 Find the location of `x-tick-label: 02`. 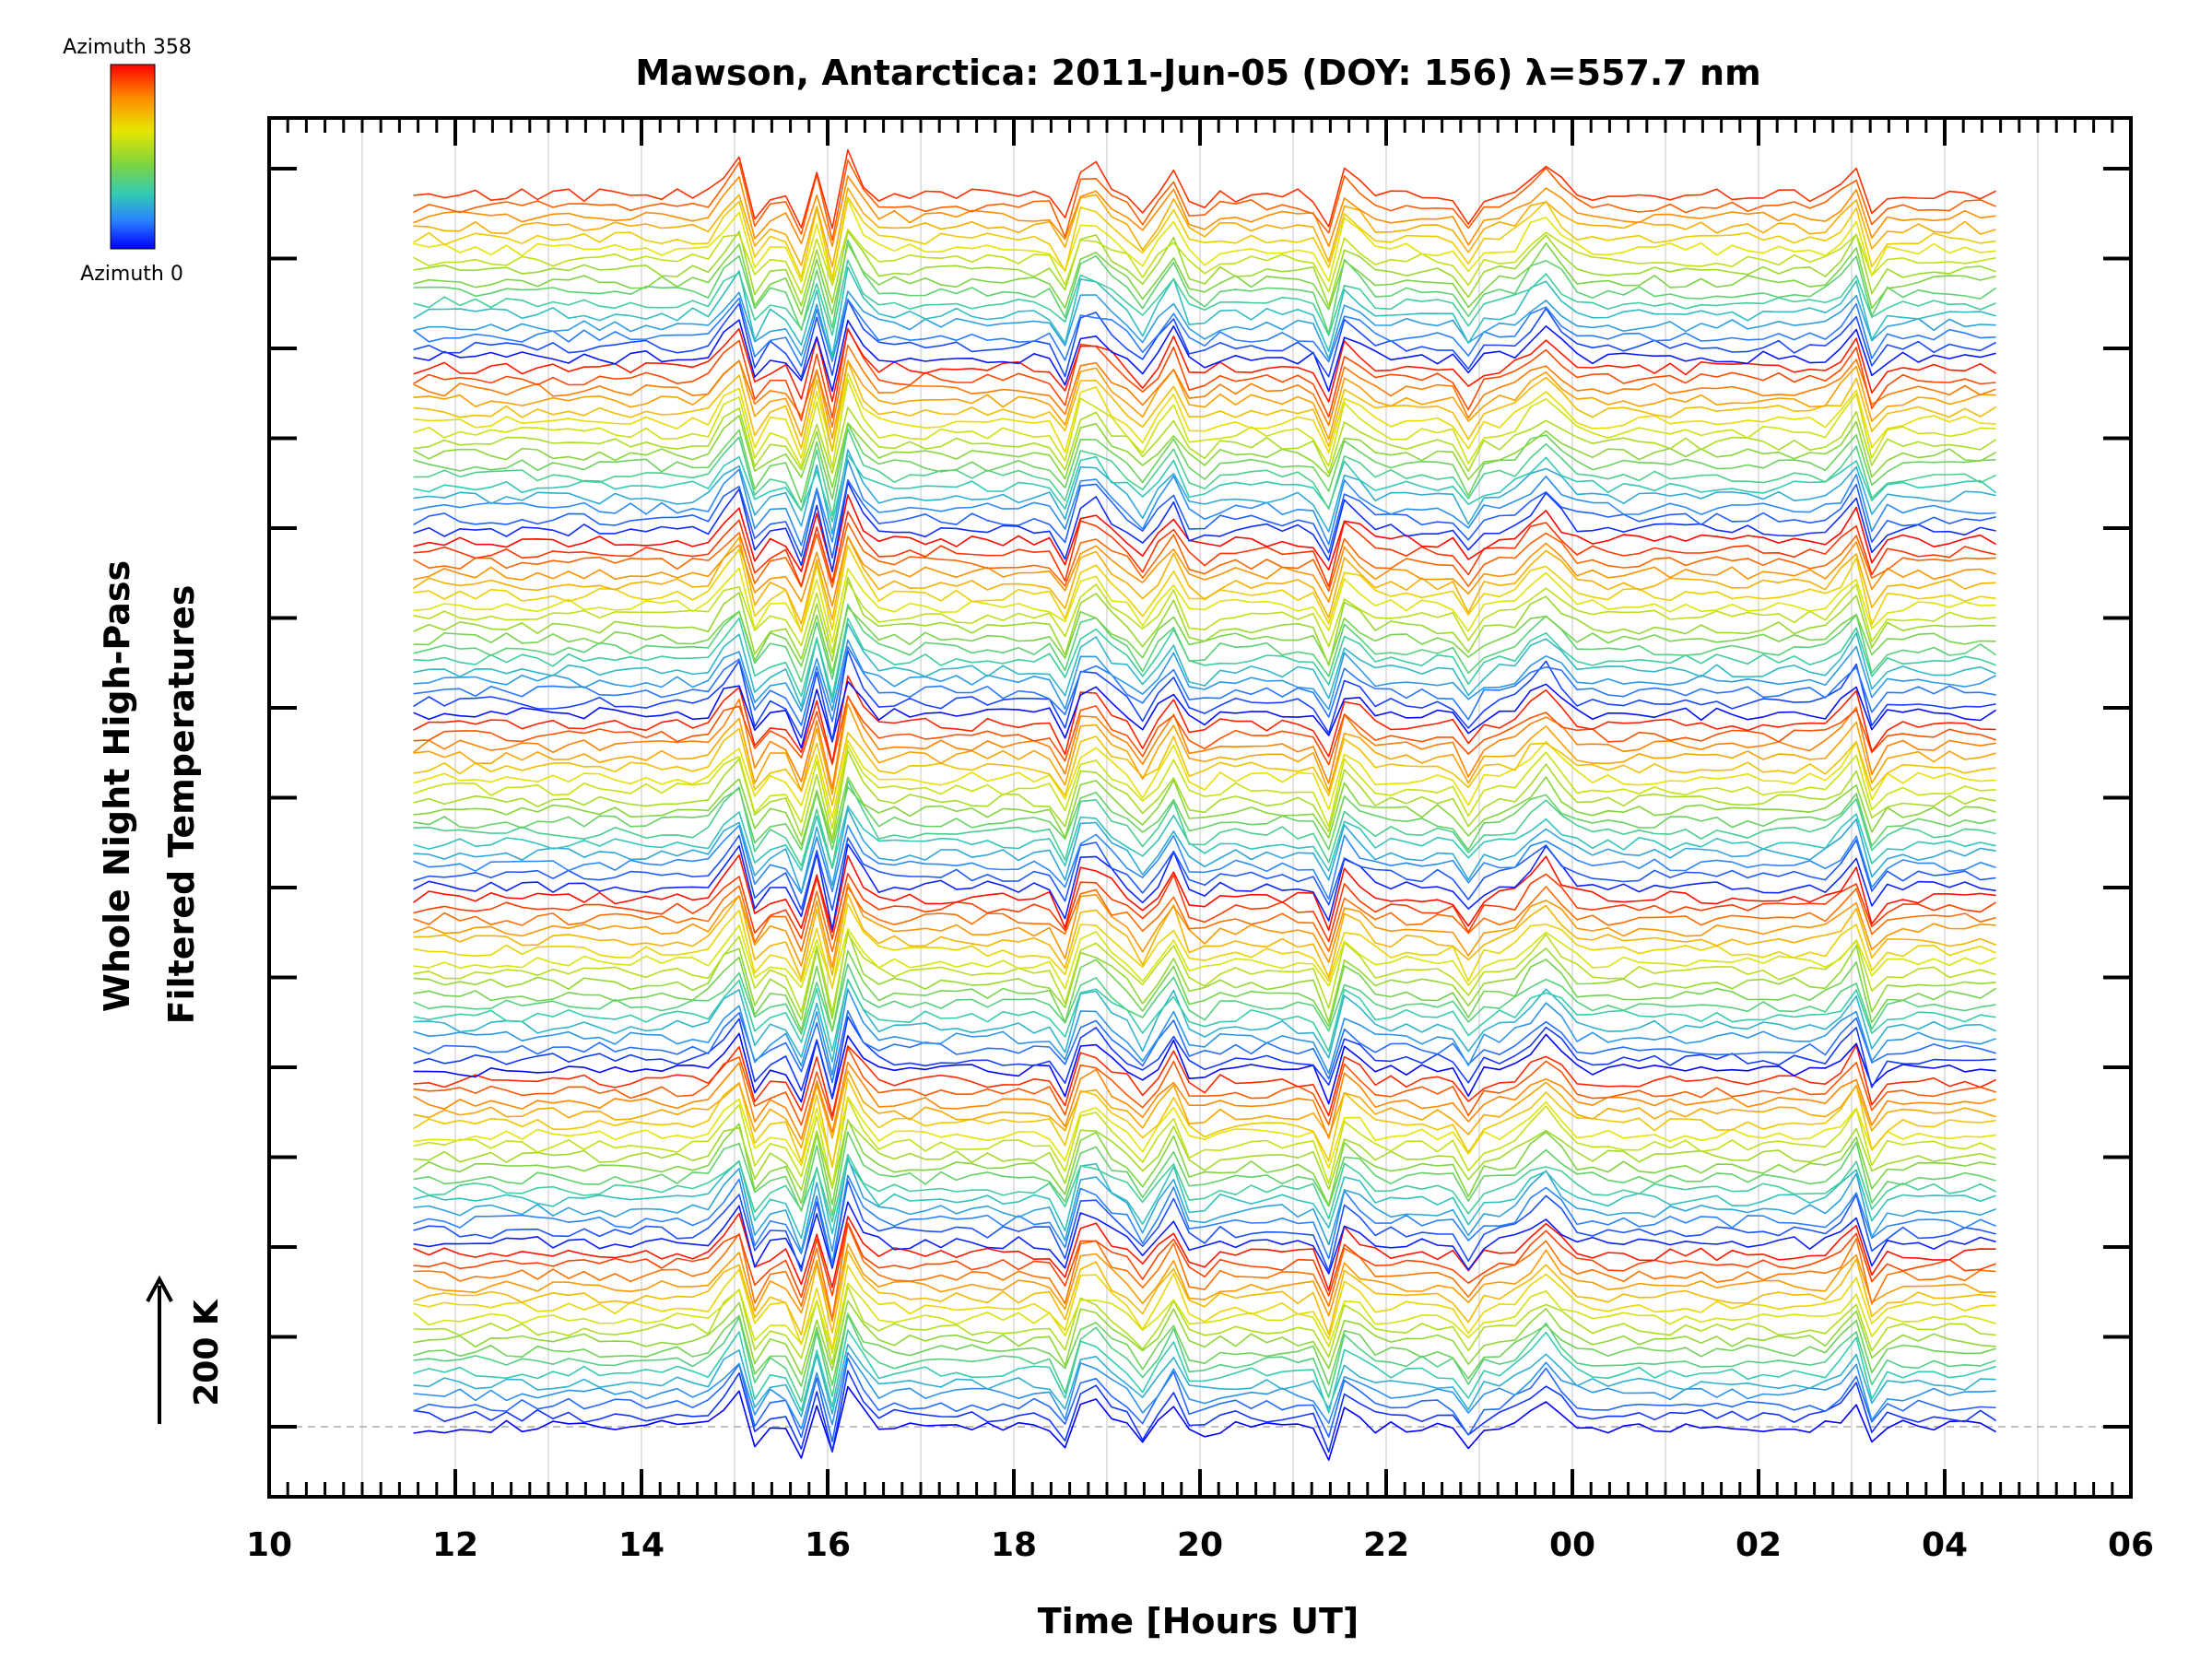

x-tick-label: 02 is located at coordinates (1758, 1545).